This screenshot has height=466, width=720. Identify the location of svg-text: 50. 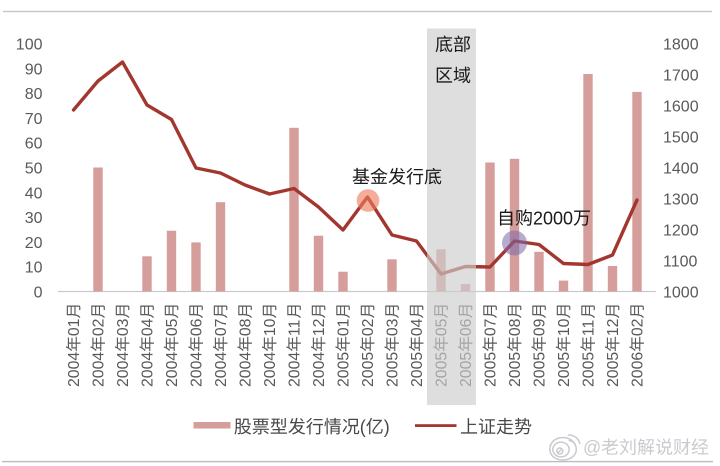
(34, 169).